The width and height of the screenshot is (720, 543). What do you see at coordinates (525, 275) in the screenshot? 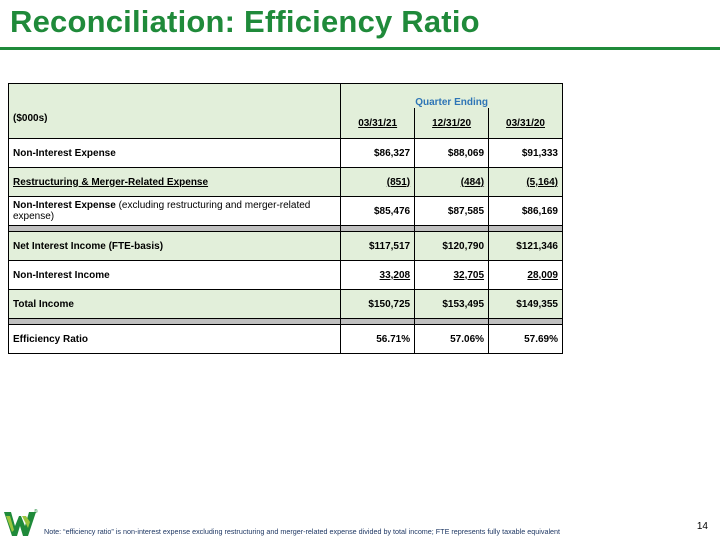
I see `cell-value: 28,009` at bounding box center [525, 275].